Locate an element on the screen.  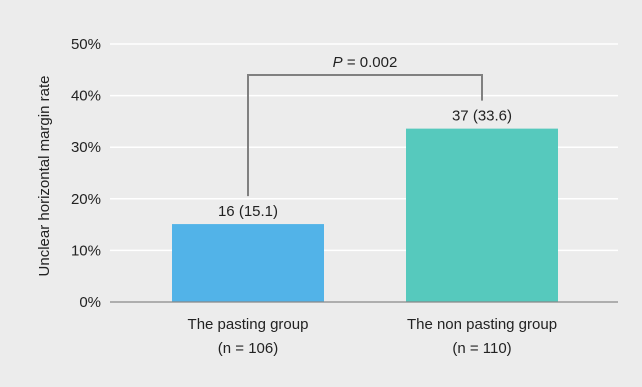
bar-data-label: 37 (33.6) is located at coordinates (482, 116).